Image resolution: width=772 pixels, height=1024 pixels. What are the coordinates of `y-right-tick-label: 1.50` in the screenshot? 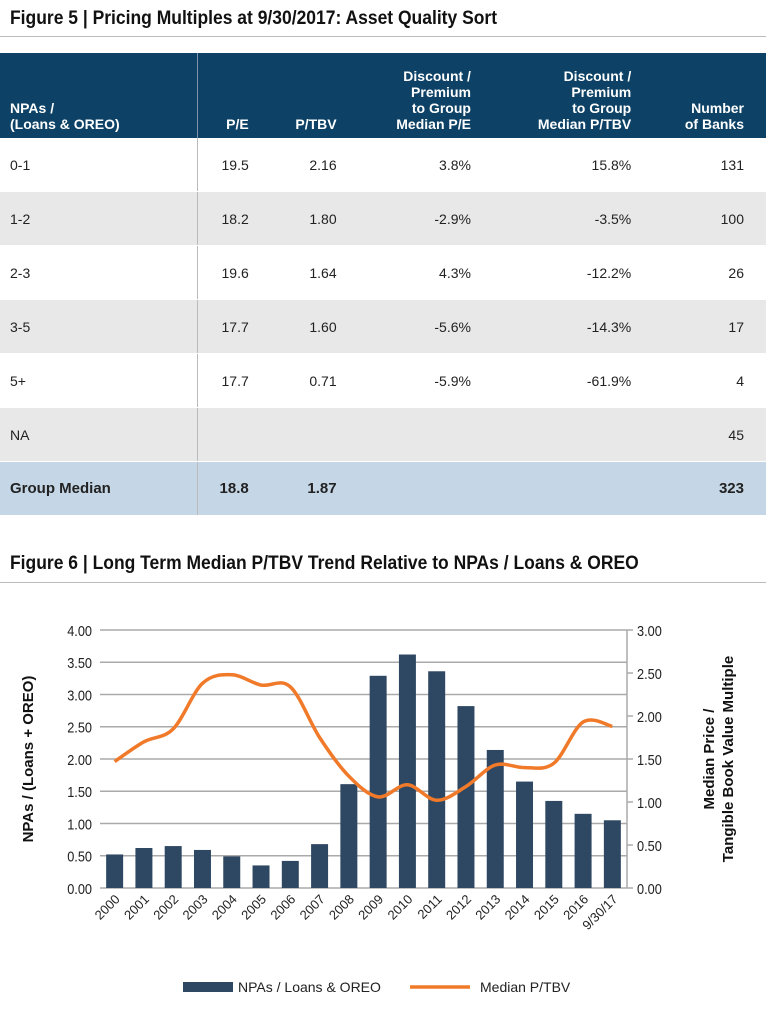 It's located at (649, 759).